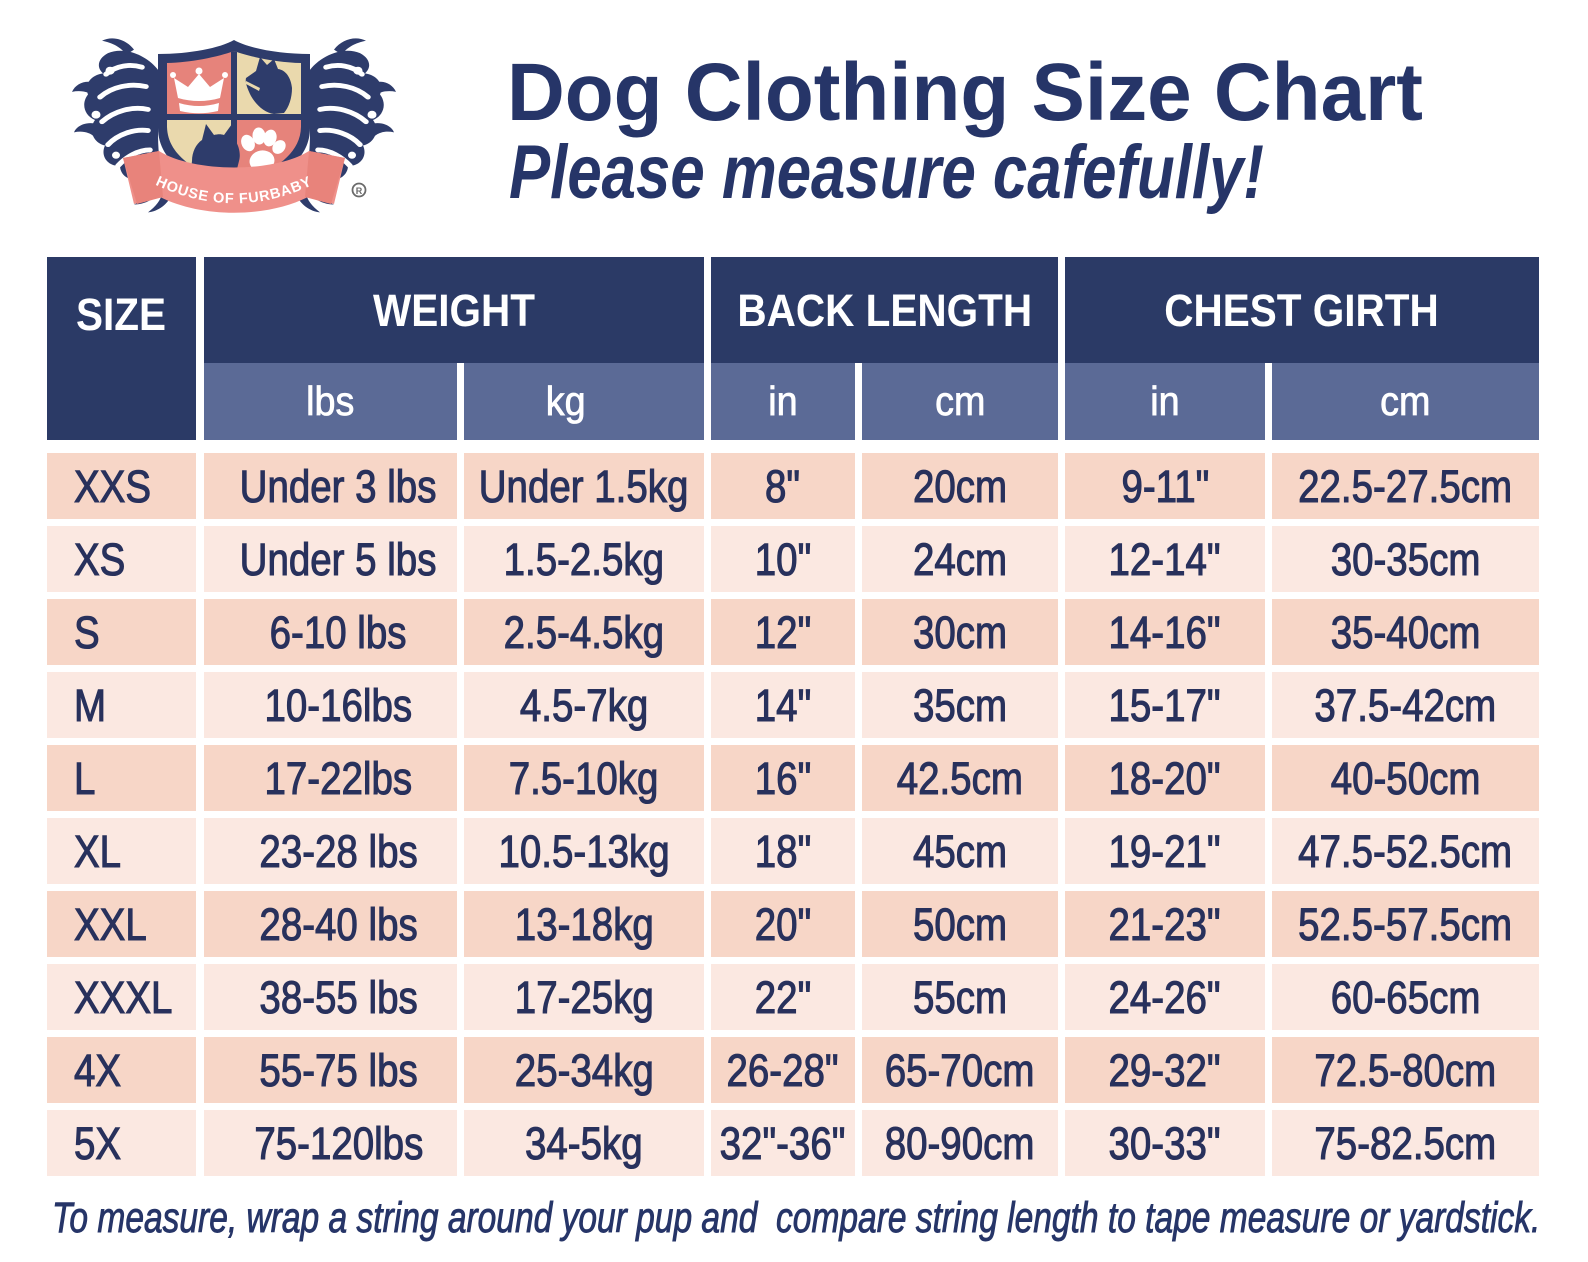 This screenshot has height=1262, width=1588. What do you see at coordinates (359, 191) in the screenshot?
I see `svg-text: R` at bounding box center [359, 191].